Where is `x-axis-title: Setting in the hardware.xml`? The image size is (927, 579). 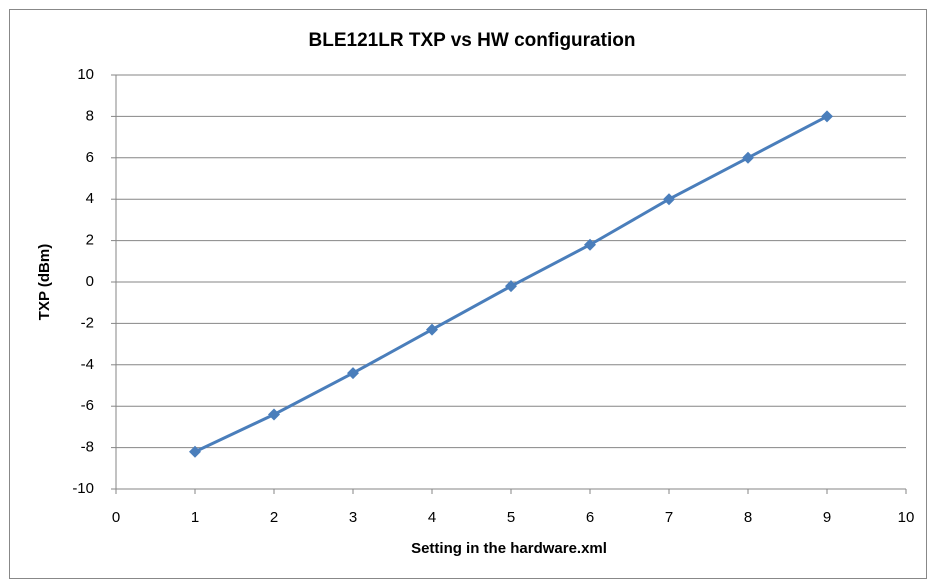
x-axis-title: Setting in the hardware.xml is located at coordinates (509, 548).